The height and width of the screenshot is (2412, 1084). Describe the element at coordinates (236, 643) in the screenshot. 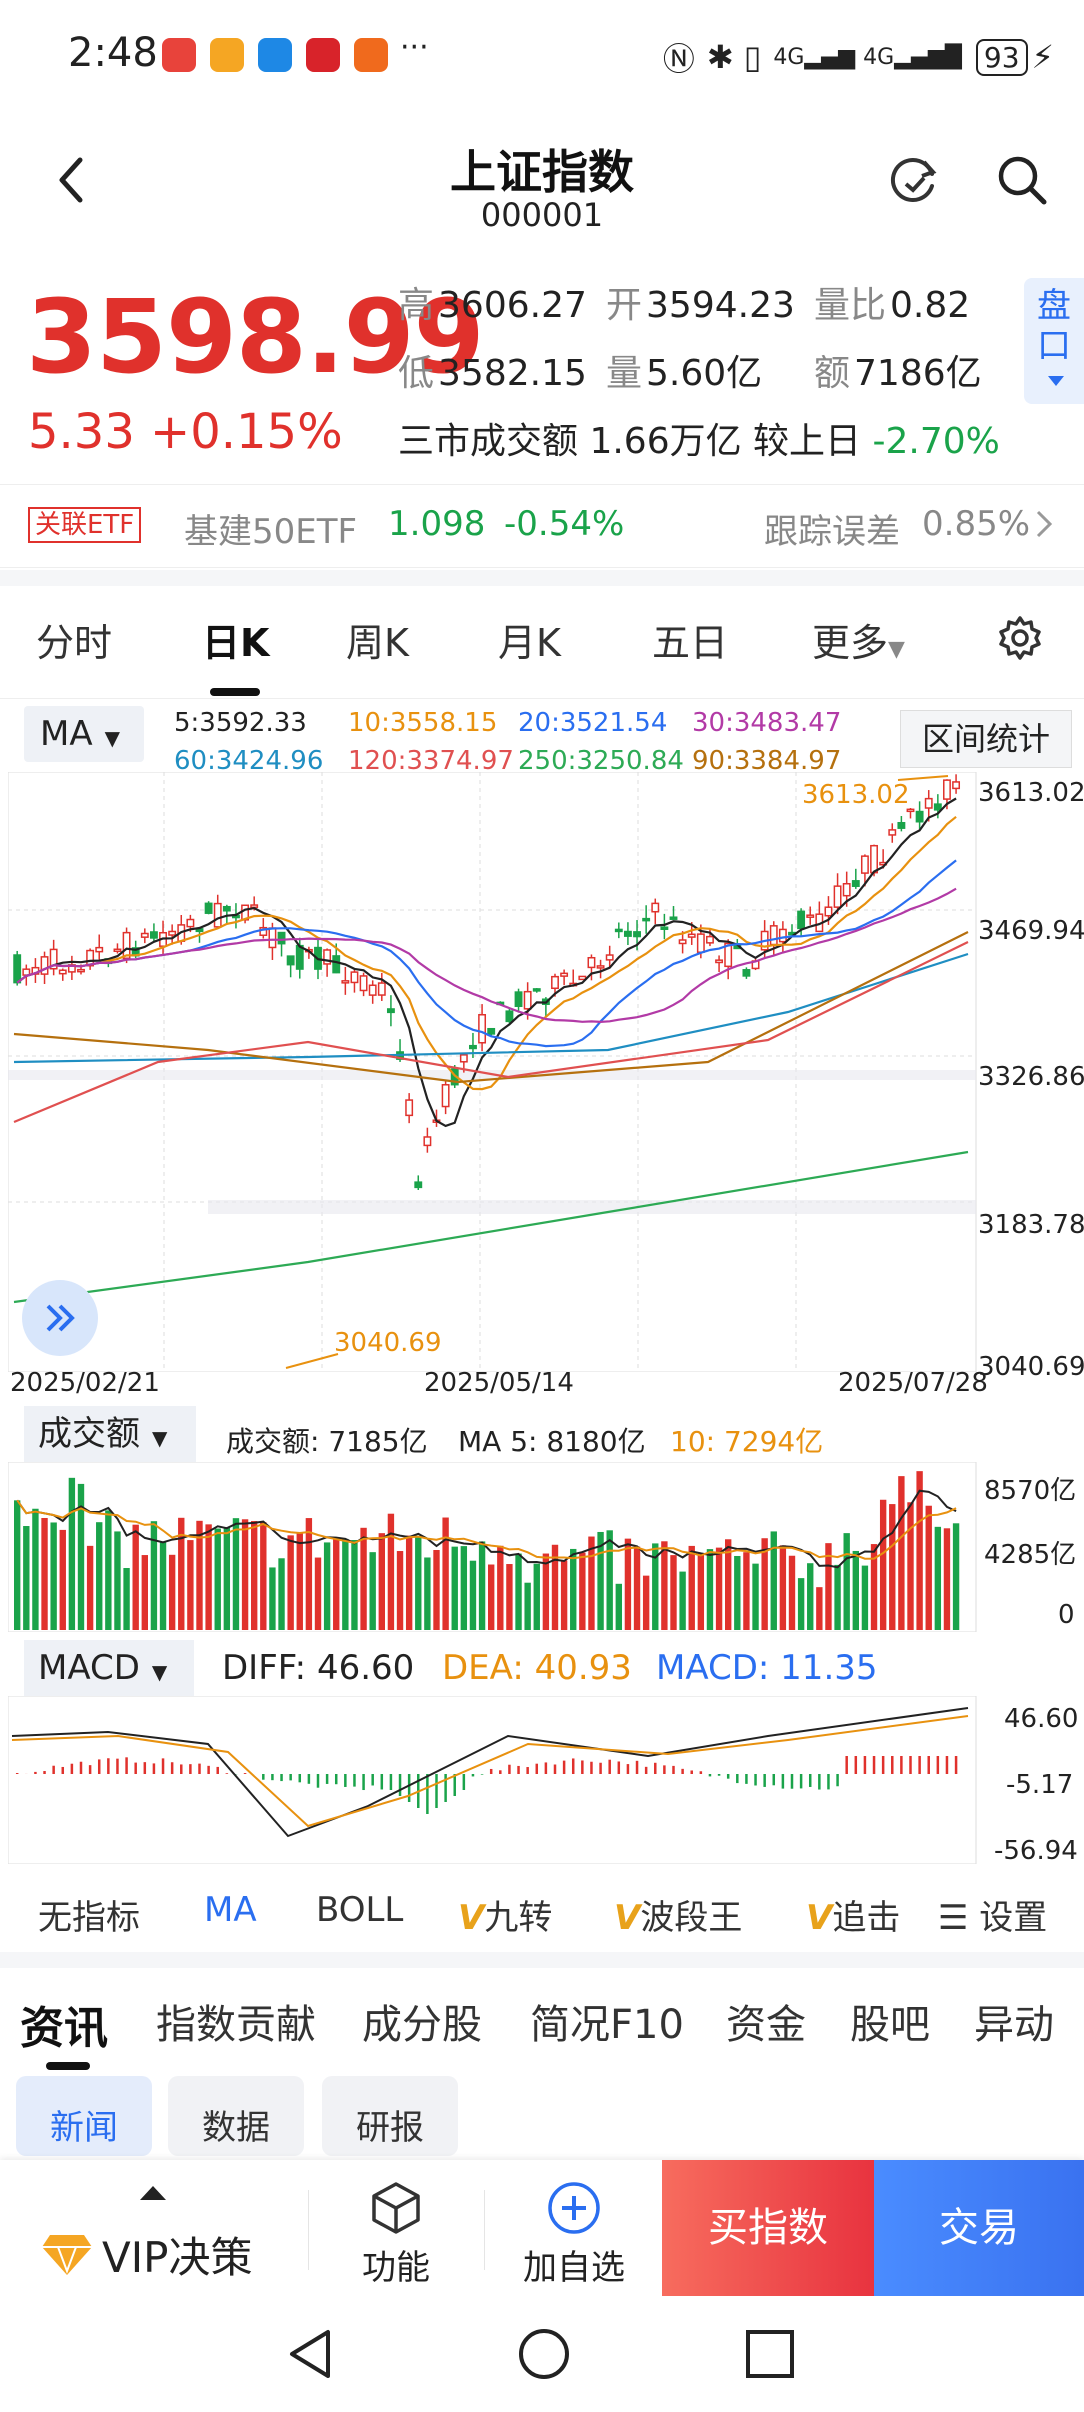

I see `tab-daily-k: 日K` at that location.